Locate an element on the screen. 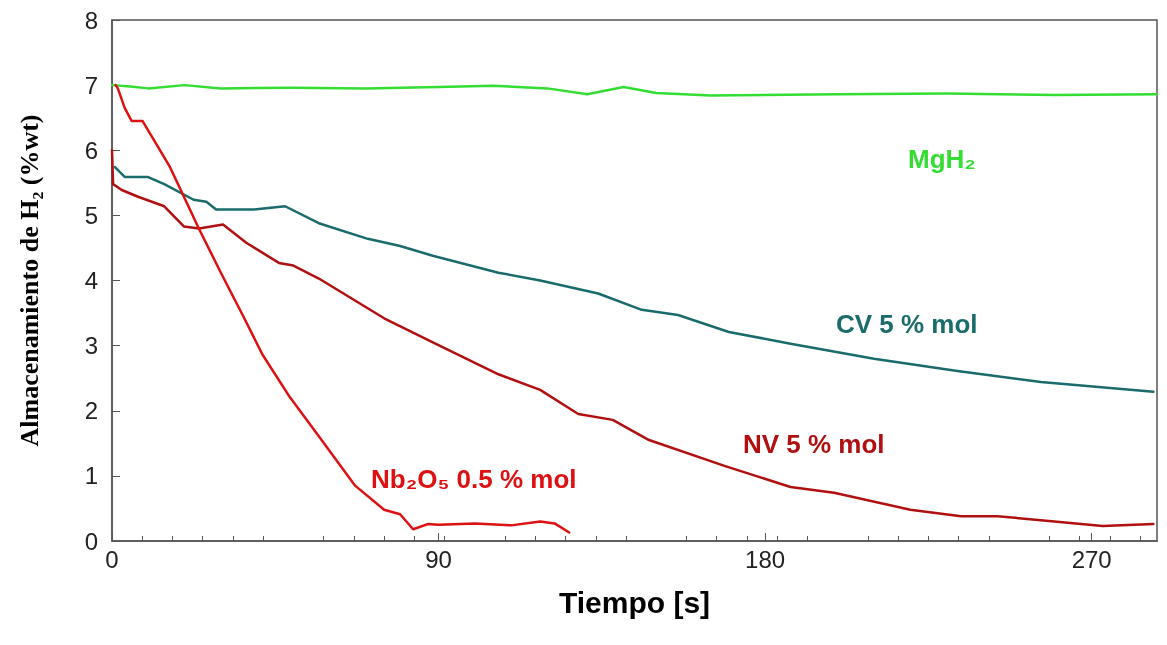 This screenshot has height=645, width=1167. x-tick-label: 180 is located at coordinates (765, 559).